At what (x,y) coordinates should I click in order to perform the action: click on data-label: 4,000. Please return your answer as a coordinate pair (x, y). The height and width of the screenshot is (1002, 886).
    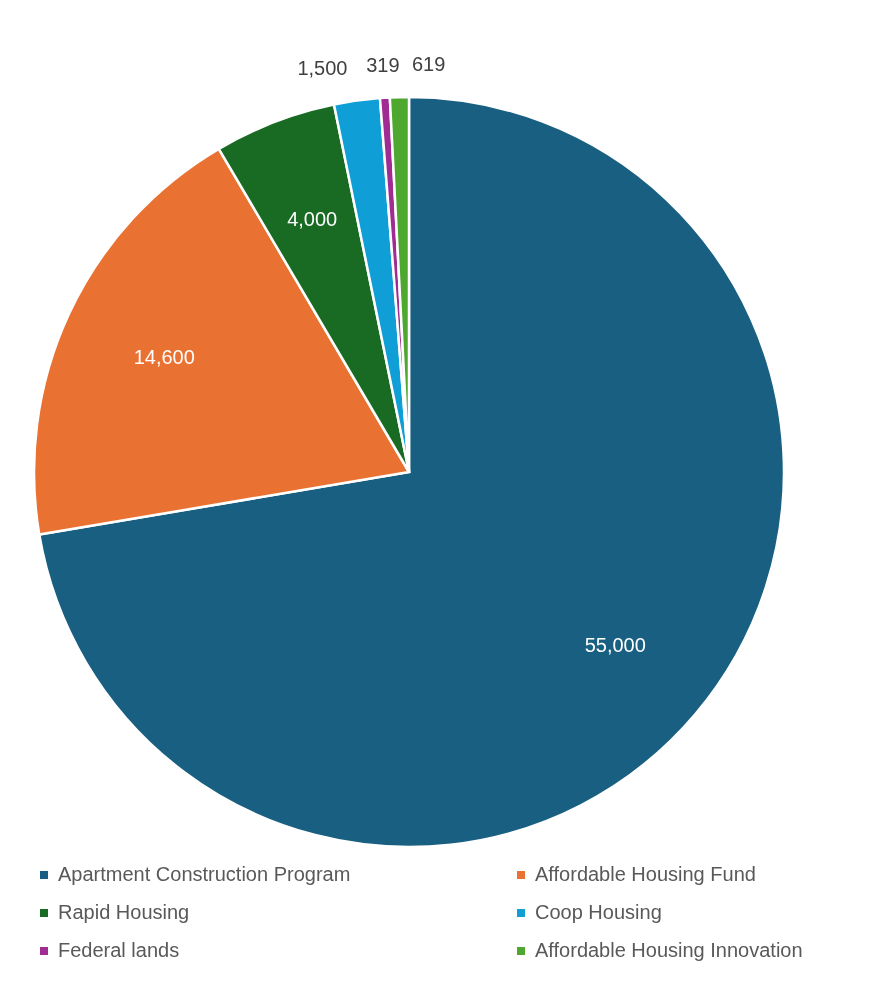
    Looking at the image, I should click on (312, 218).